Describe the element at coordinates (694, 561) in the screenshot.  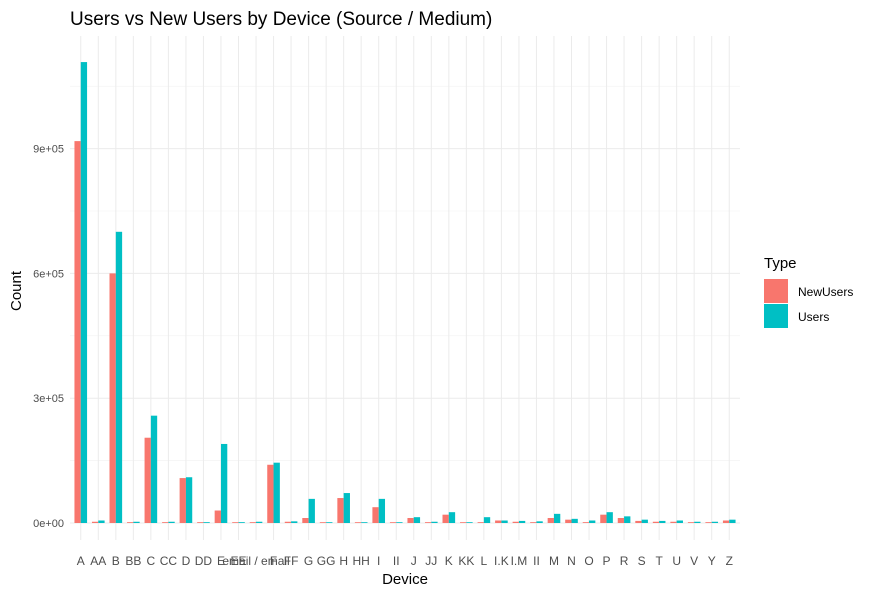
I see `x-tick-label-35: V` at that location.